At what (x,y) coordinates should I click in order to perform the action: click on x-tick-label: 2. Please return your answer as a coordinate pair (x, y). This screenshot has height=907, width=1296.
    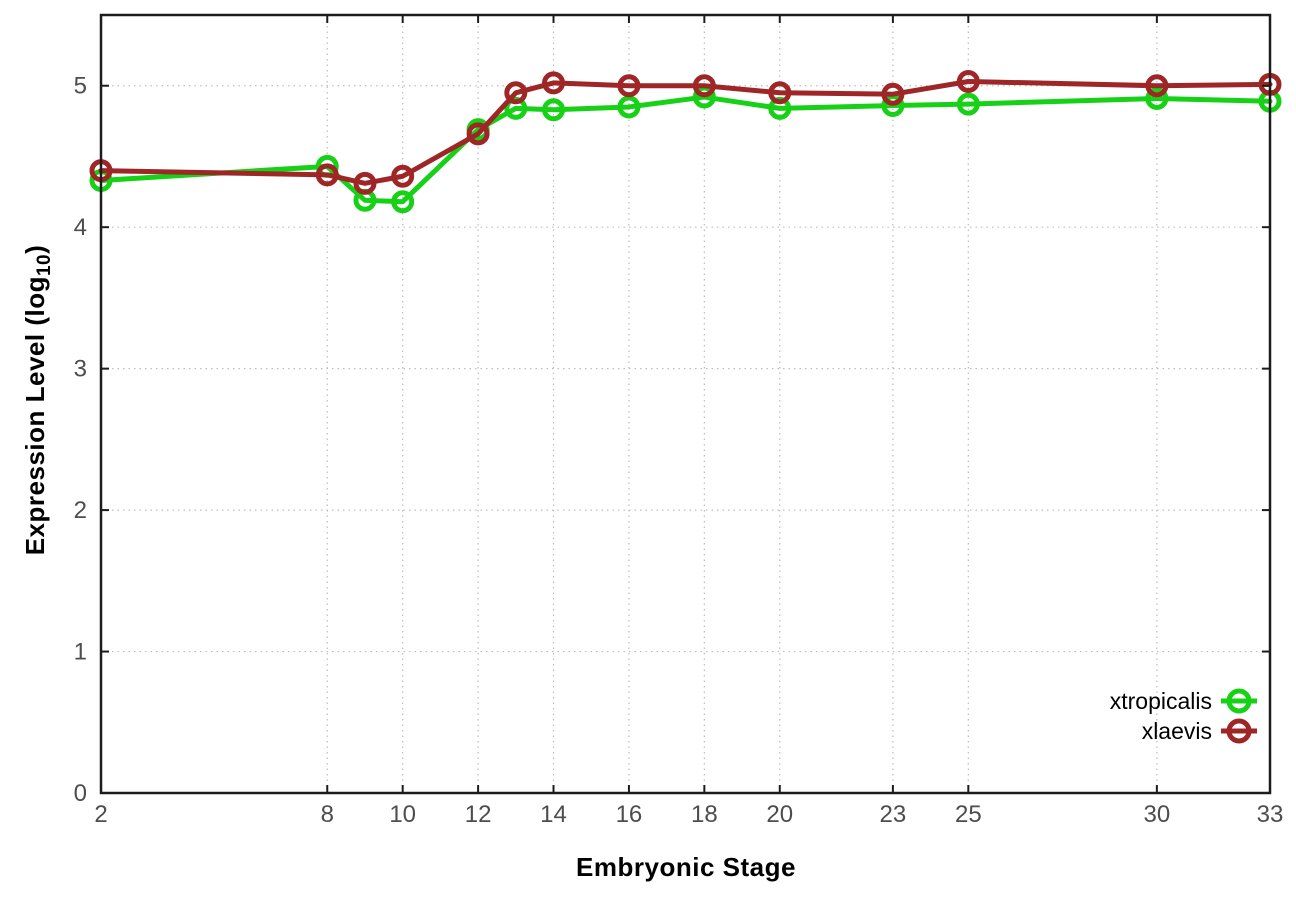
    Looking at the image, I should click on (100, 814).